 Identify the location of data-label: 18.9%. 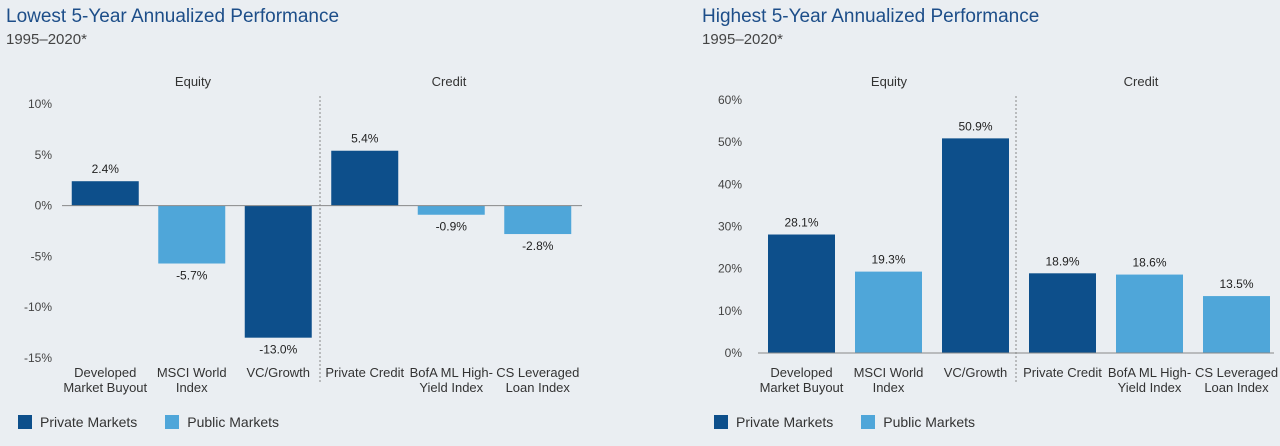
(1062, 261).